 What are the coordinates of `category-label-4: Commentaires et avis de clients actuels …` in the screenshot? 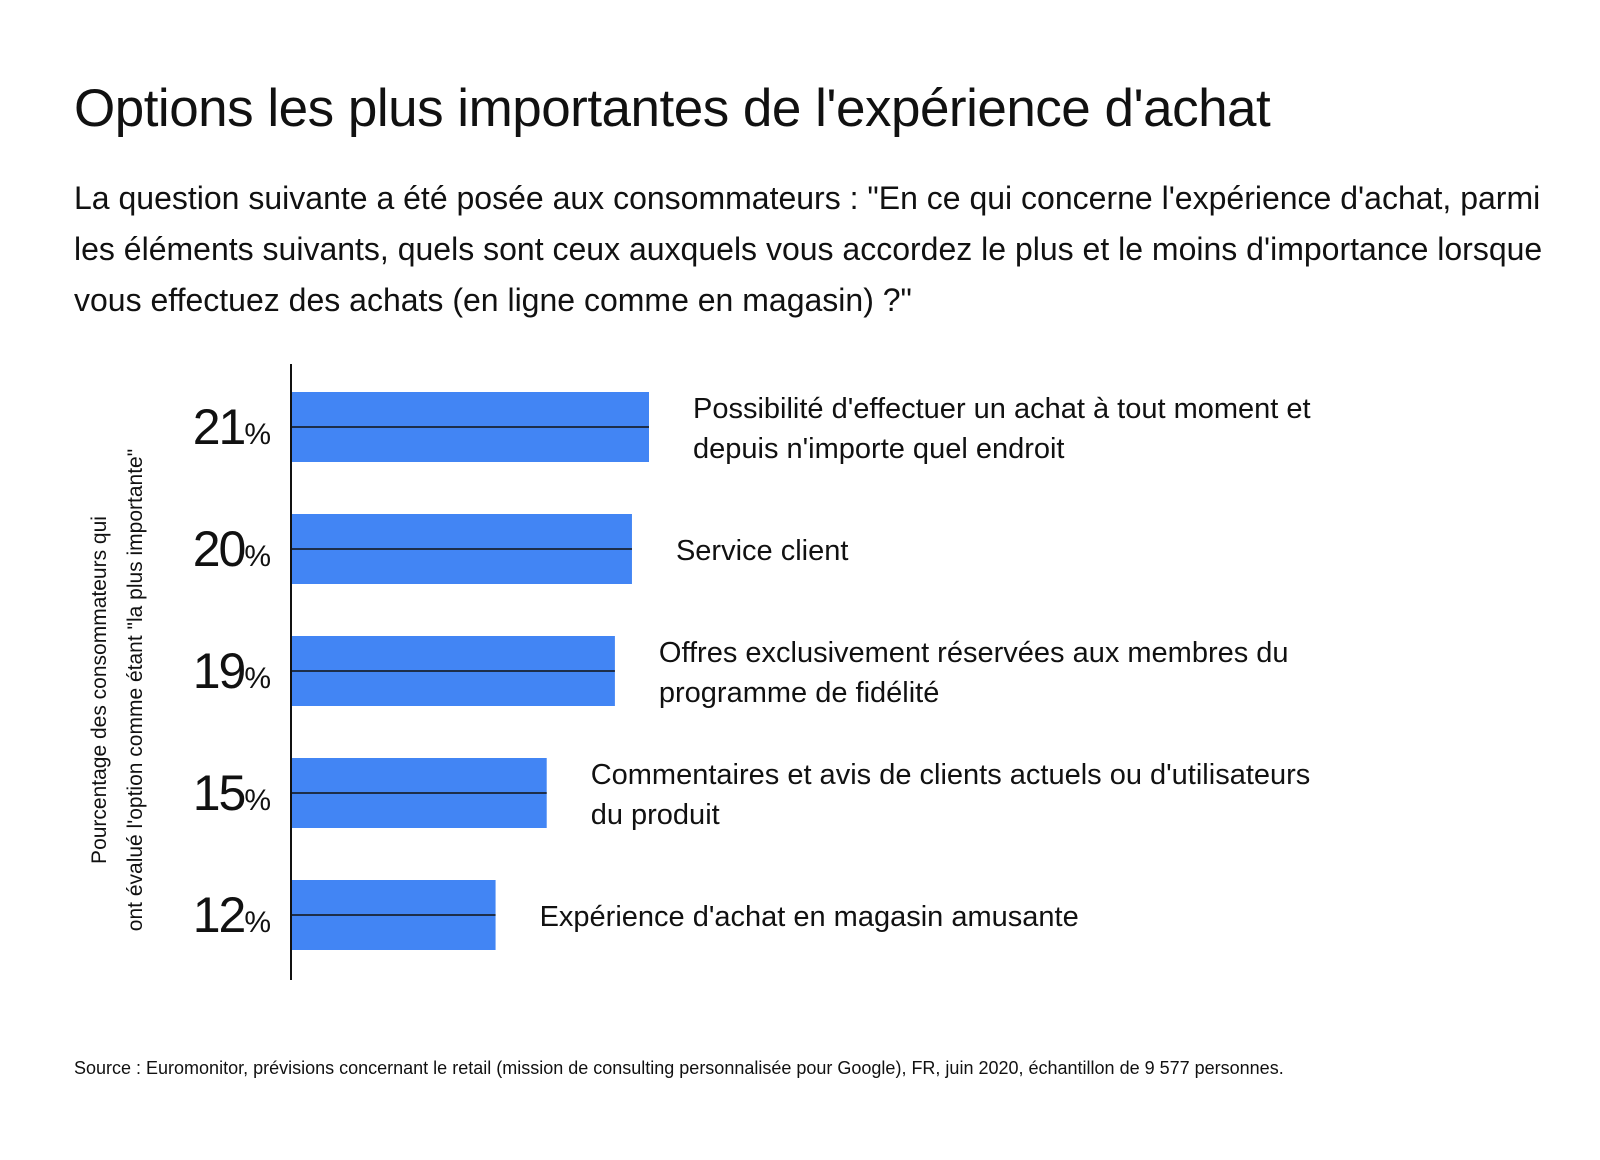 It's located at (951, 795).